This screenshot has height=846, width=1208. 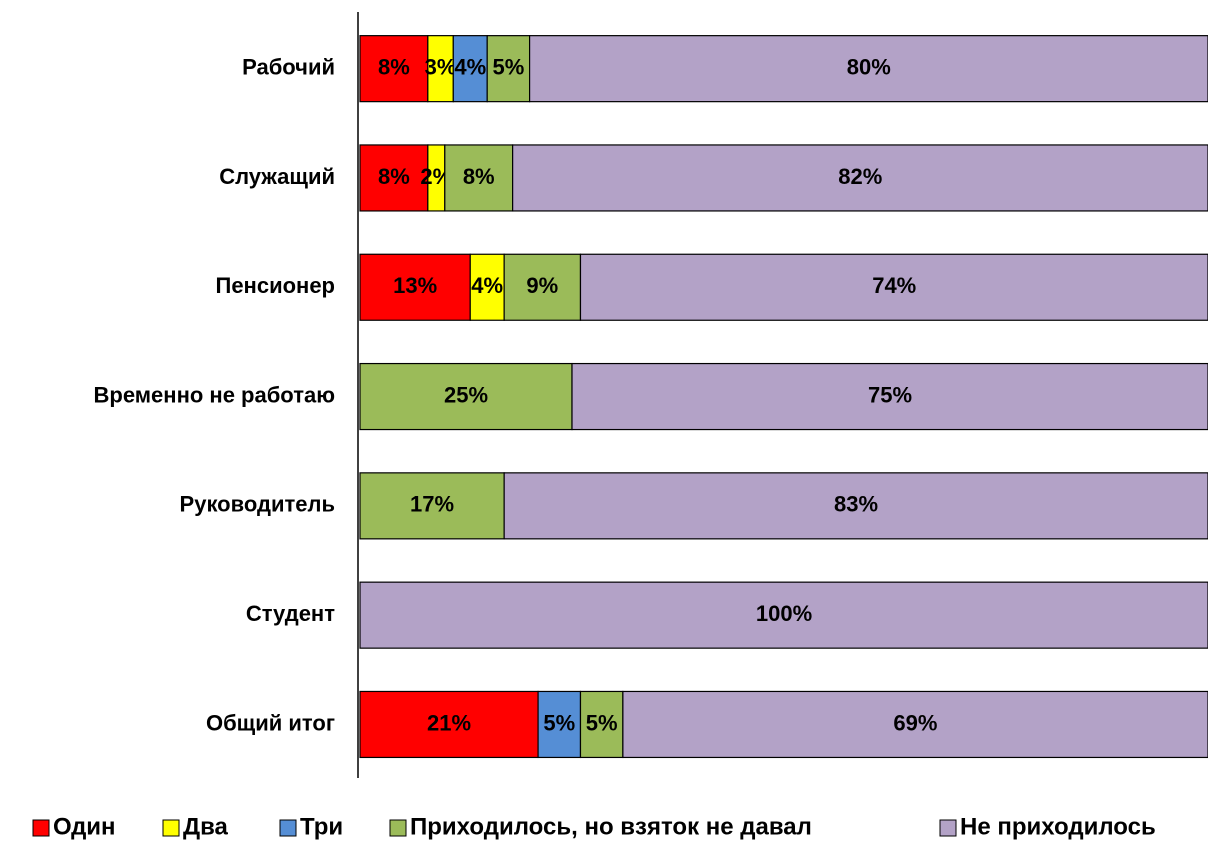 I want to click on legend-label: Один, so click(x=84, y=826).